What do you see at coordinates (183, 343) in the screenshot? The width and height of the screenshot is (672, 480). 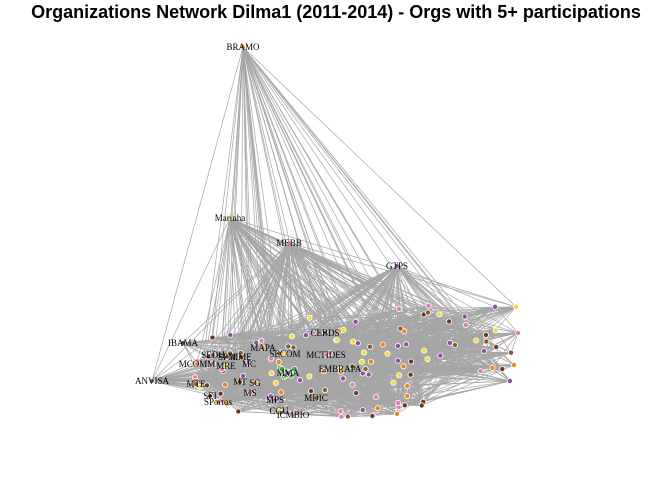 I see `node-label-ibama: IBAMA` at bounding box center [183, 343].